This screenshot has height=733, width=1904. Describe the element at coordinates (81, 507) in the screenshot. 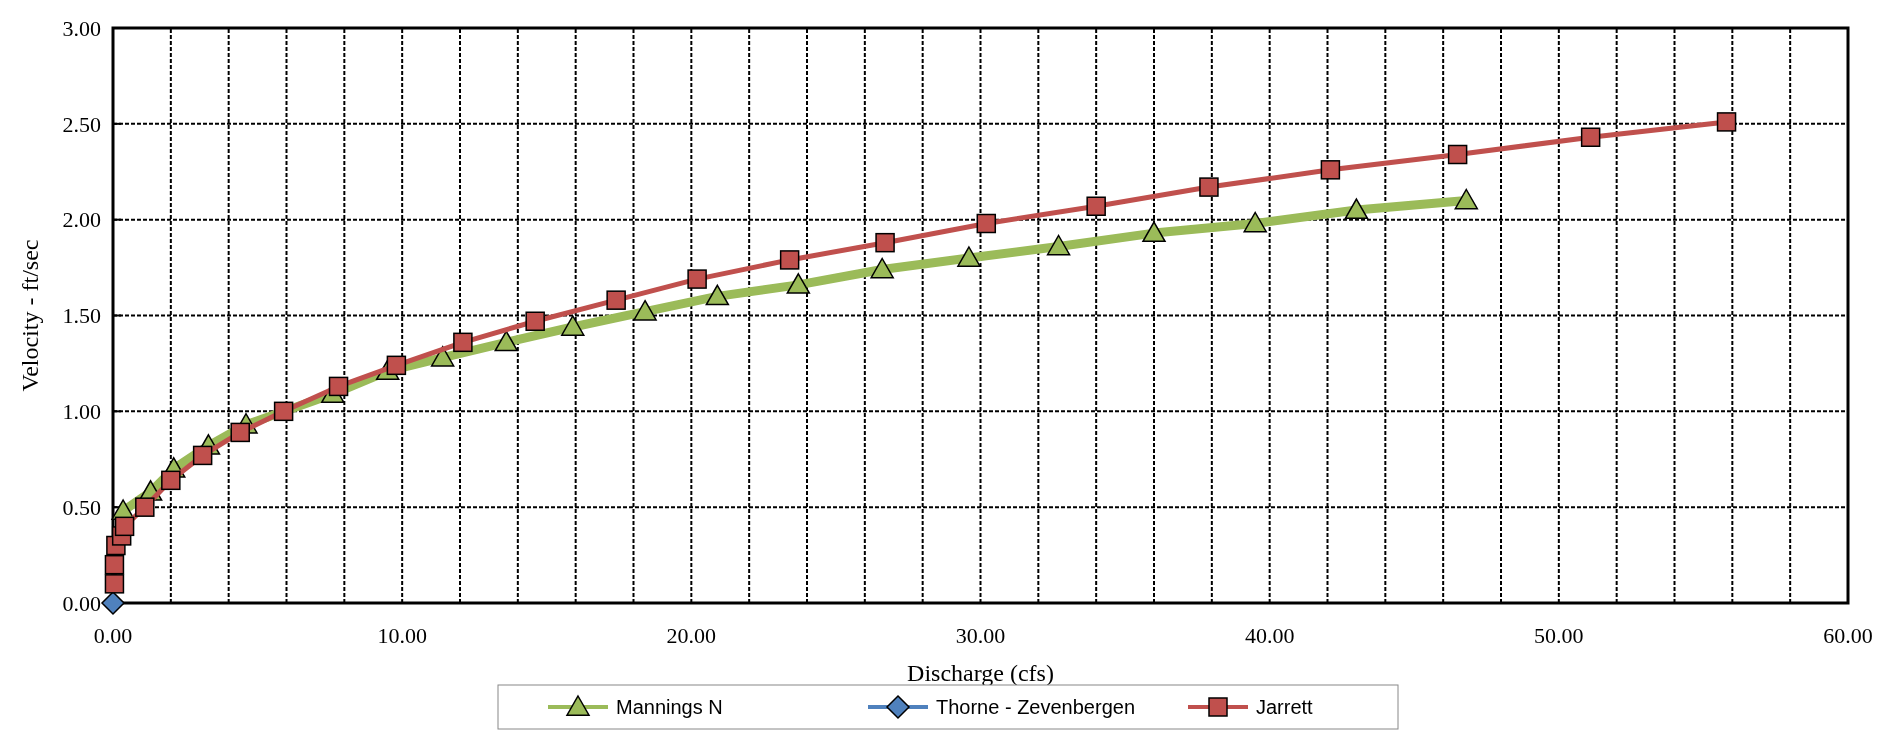

I see `y-tick-label: 0.50` at that location.